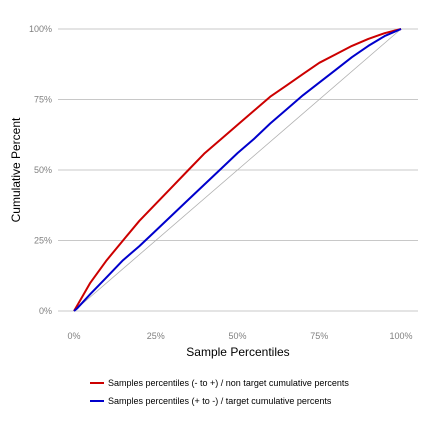 The height and width of the screenshot is (432, 432). Describe the element at coordinates (45, 311) in the screenshot. I see `y-tick-label-0: 0%` at that location.